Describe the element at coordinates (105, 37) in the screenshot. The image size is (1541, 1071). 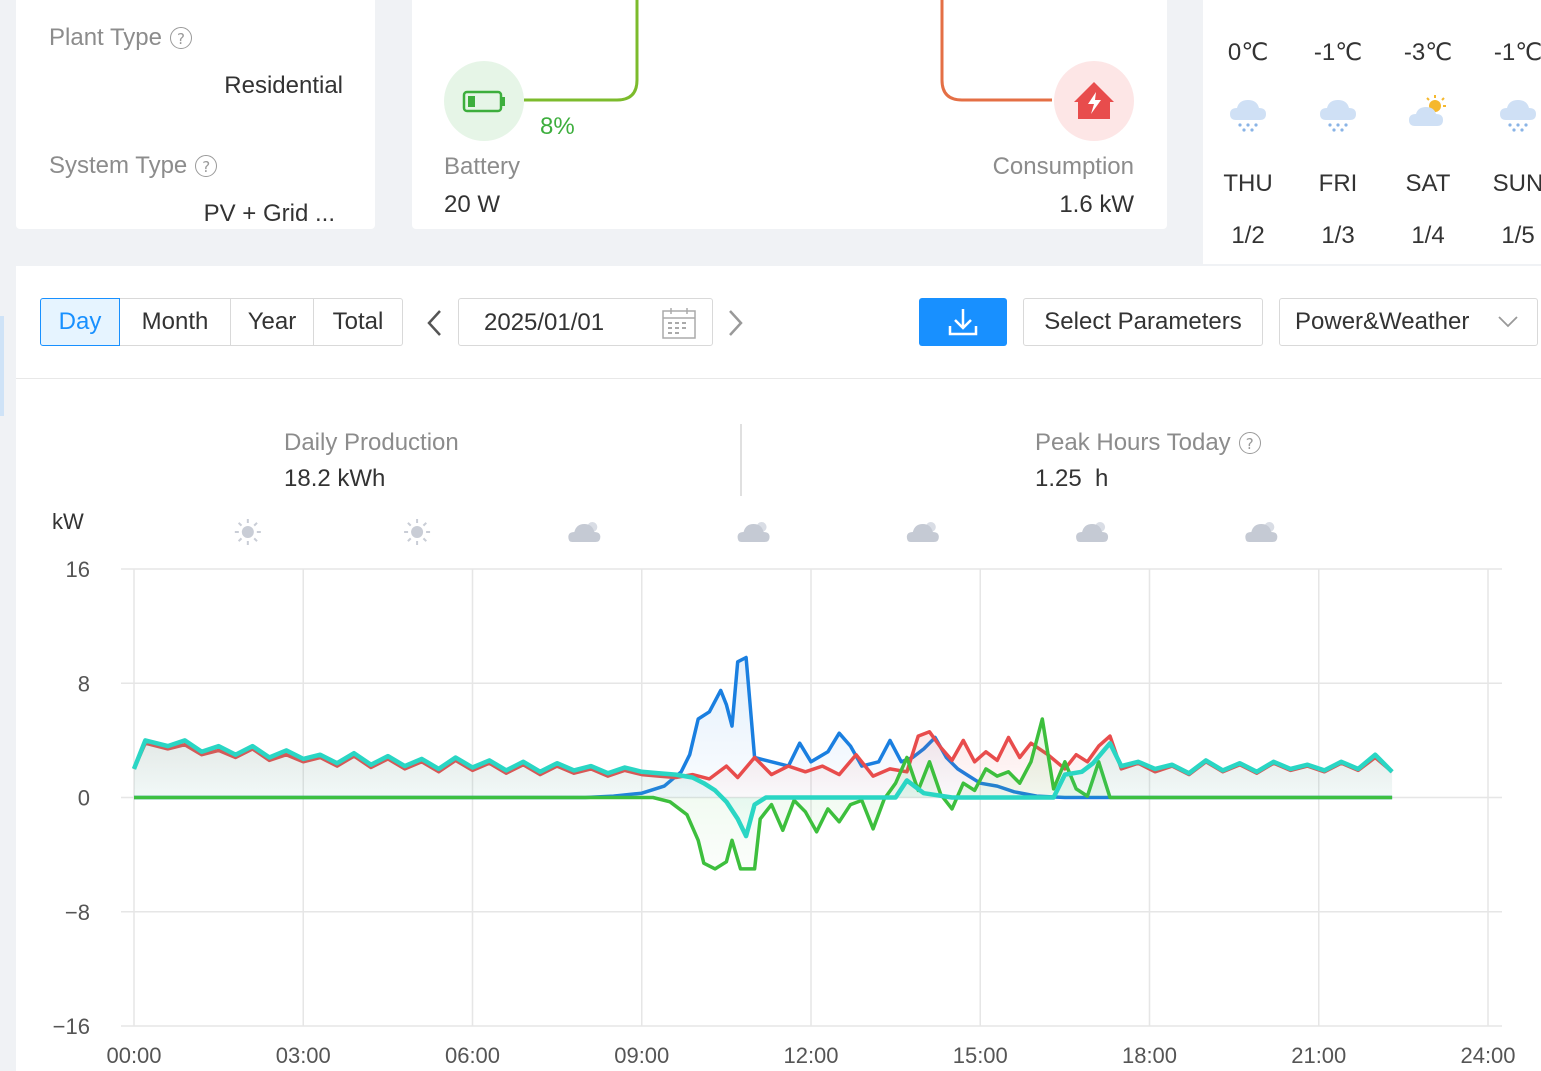
I see `plant-type-label: Plant Type` at that location.